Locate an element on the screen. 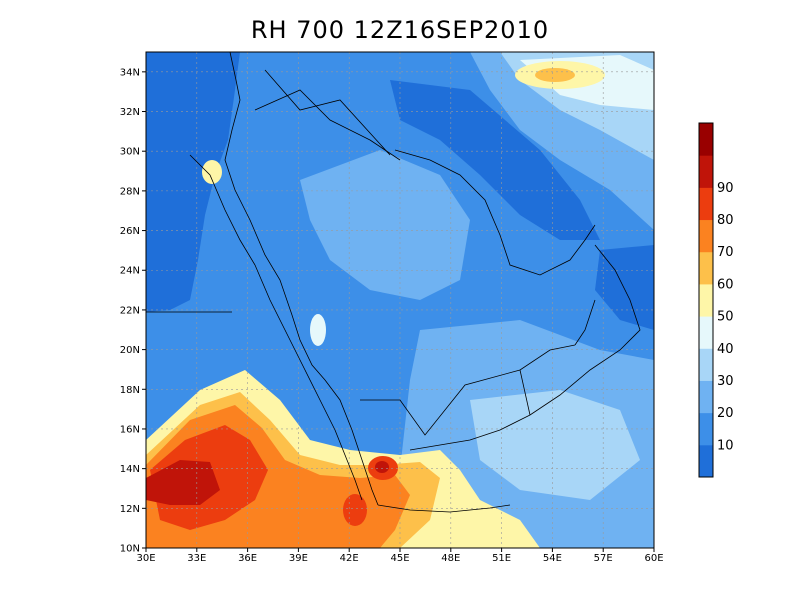  colorbar-label: 60 is located at coordinates (725, 284).